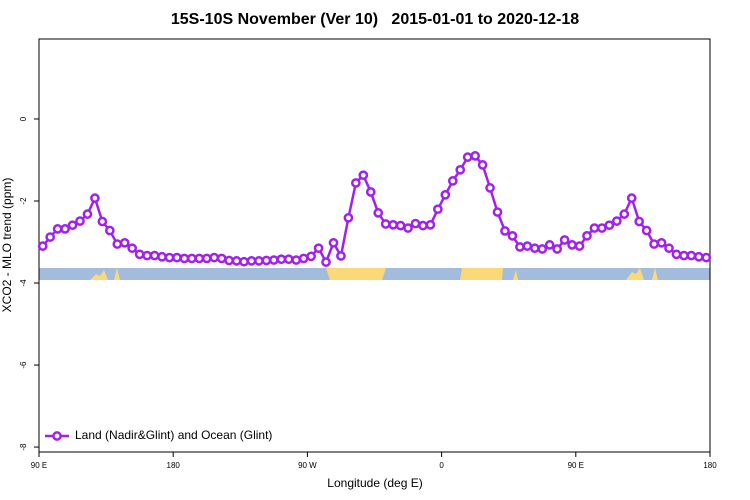 The height and width of the screenshot is (500, 750). I want to click on y-tick-label: -2, so click(23, 201).